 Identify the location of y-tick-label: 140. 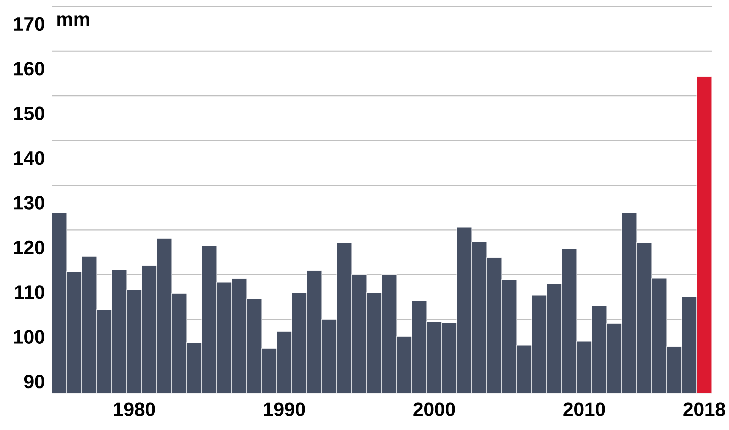
(29, 158).